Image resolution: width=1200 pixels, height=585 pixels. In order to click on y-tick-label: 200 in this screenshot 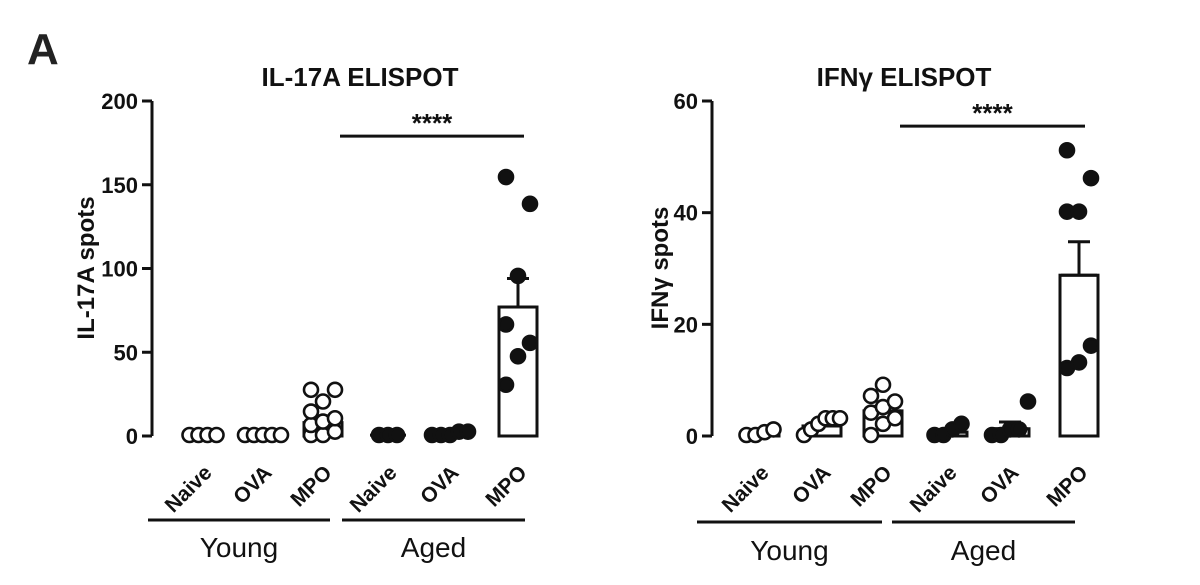, I will do `click(119, 101)`.